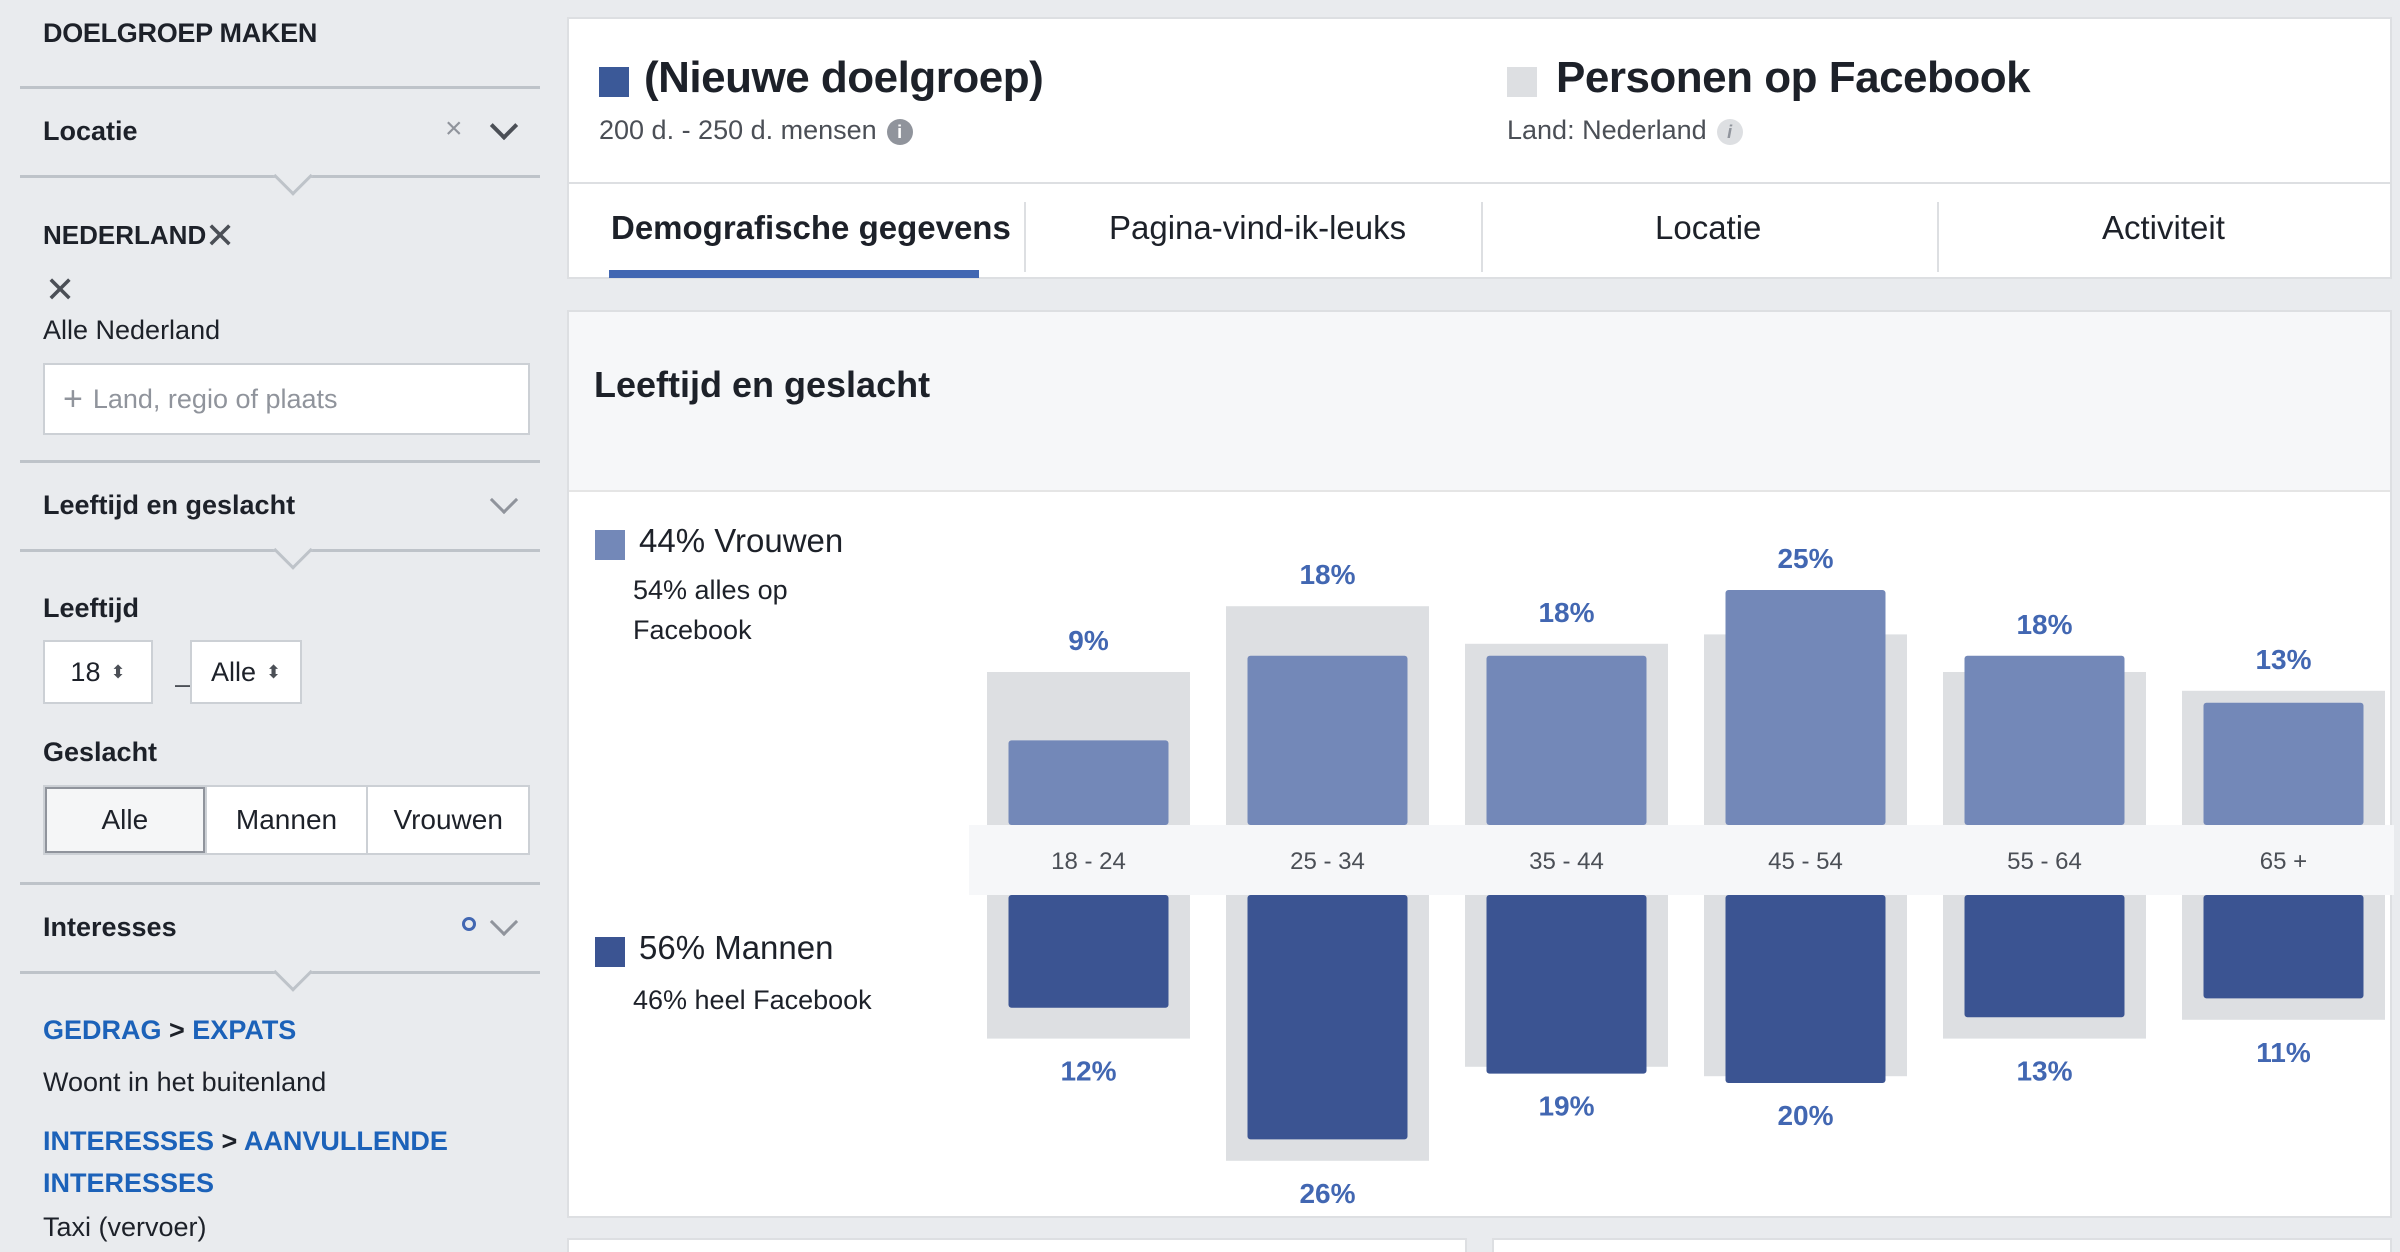 Image resolution: width=2400 pixels, height=1252 pixels. I want to click on active-tab-indicator, so click(794, 274).